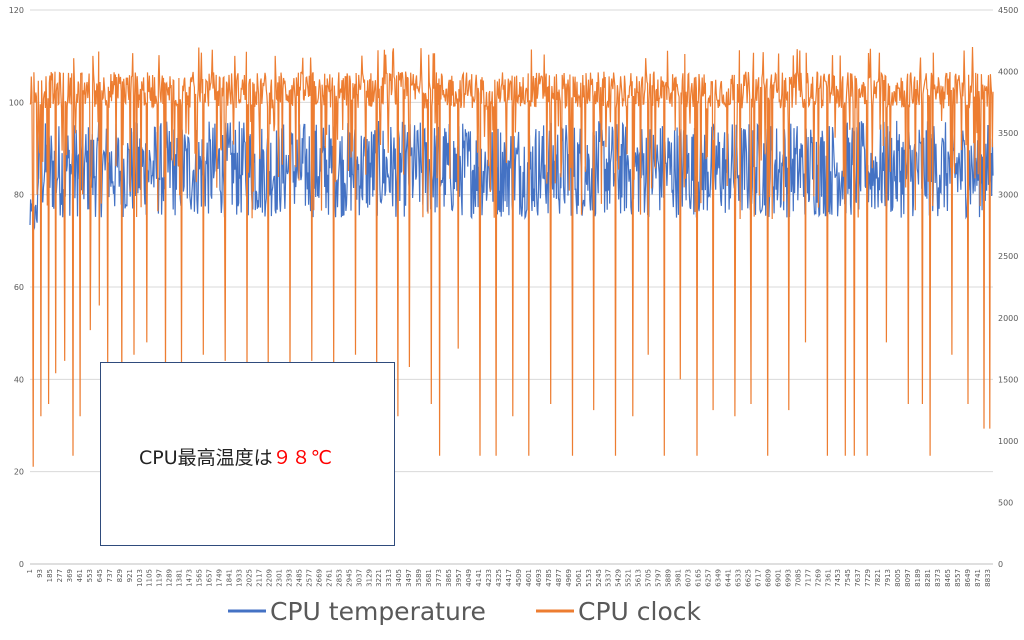 The width and height of the screenshot is (1024, 640). Describe the element at coordinates (848, 578) in the screenshot. I see `x-tick-label: 7545` at that location.